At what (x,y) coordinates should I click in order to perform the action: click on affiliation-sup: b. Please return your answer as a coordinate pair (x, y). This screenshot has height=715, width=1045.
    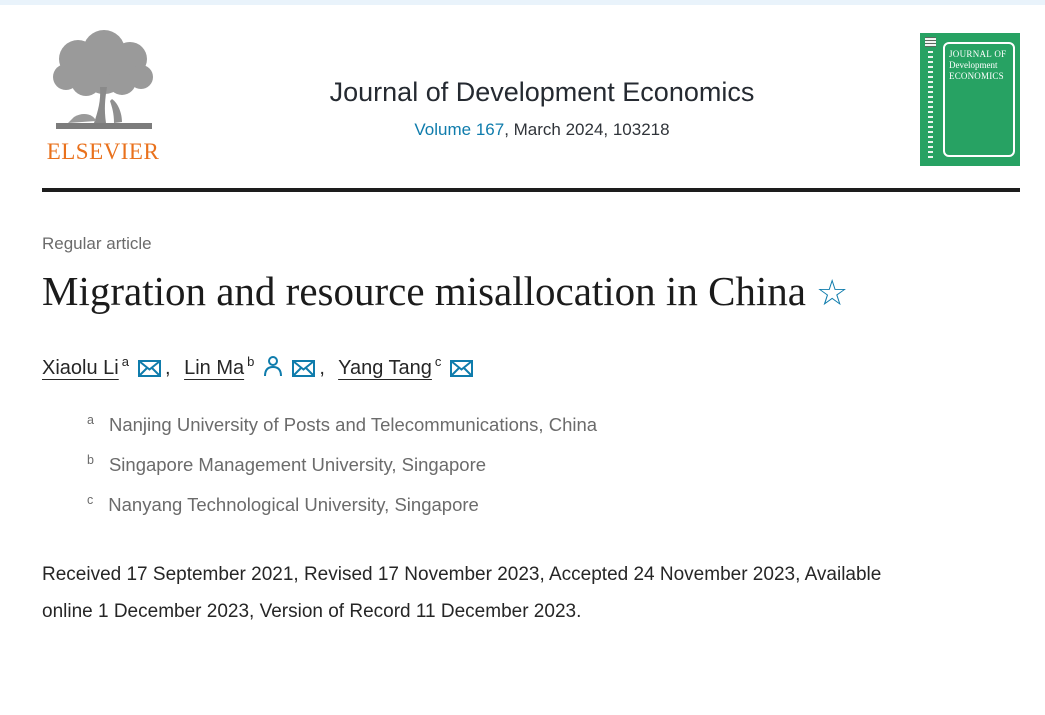
    Looking at the image, I should click on (90, 460).